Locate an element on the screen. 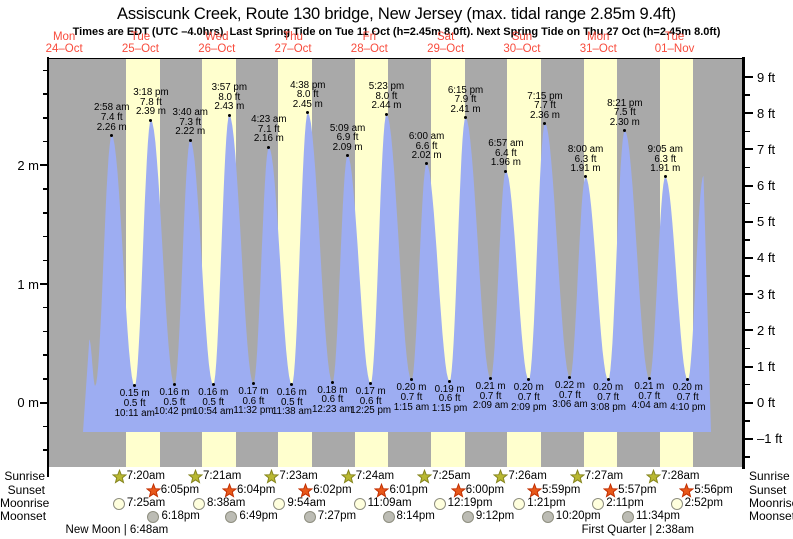 This screenshot has width=793, height=539. right-axis-tick-label: 5 ft is located at coordinates (766, 222).